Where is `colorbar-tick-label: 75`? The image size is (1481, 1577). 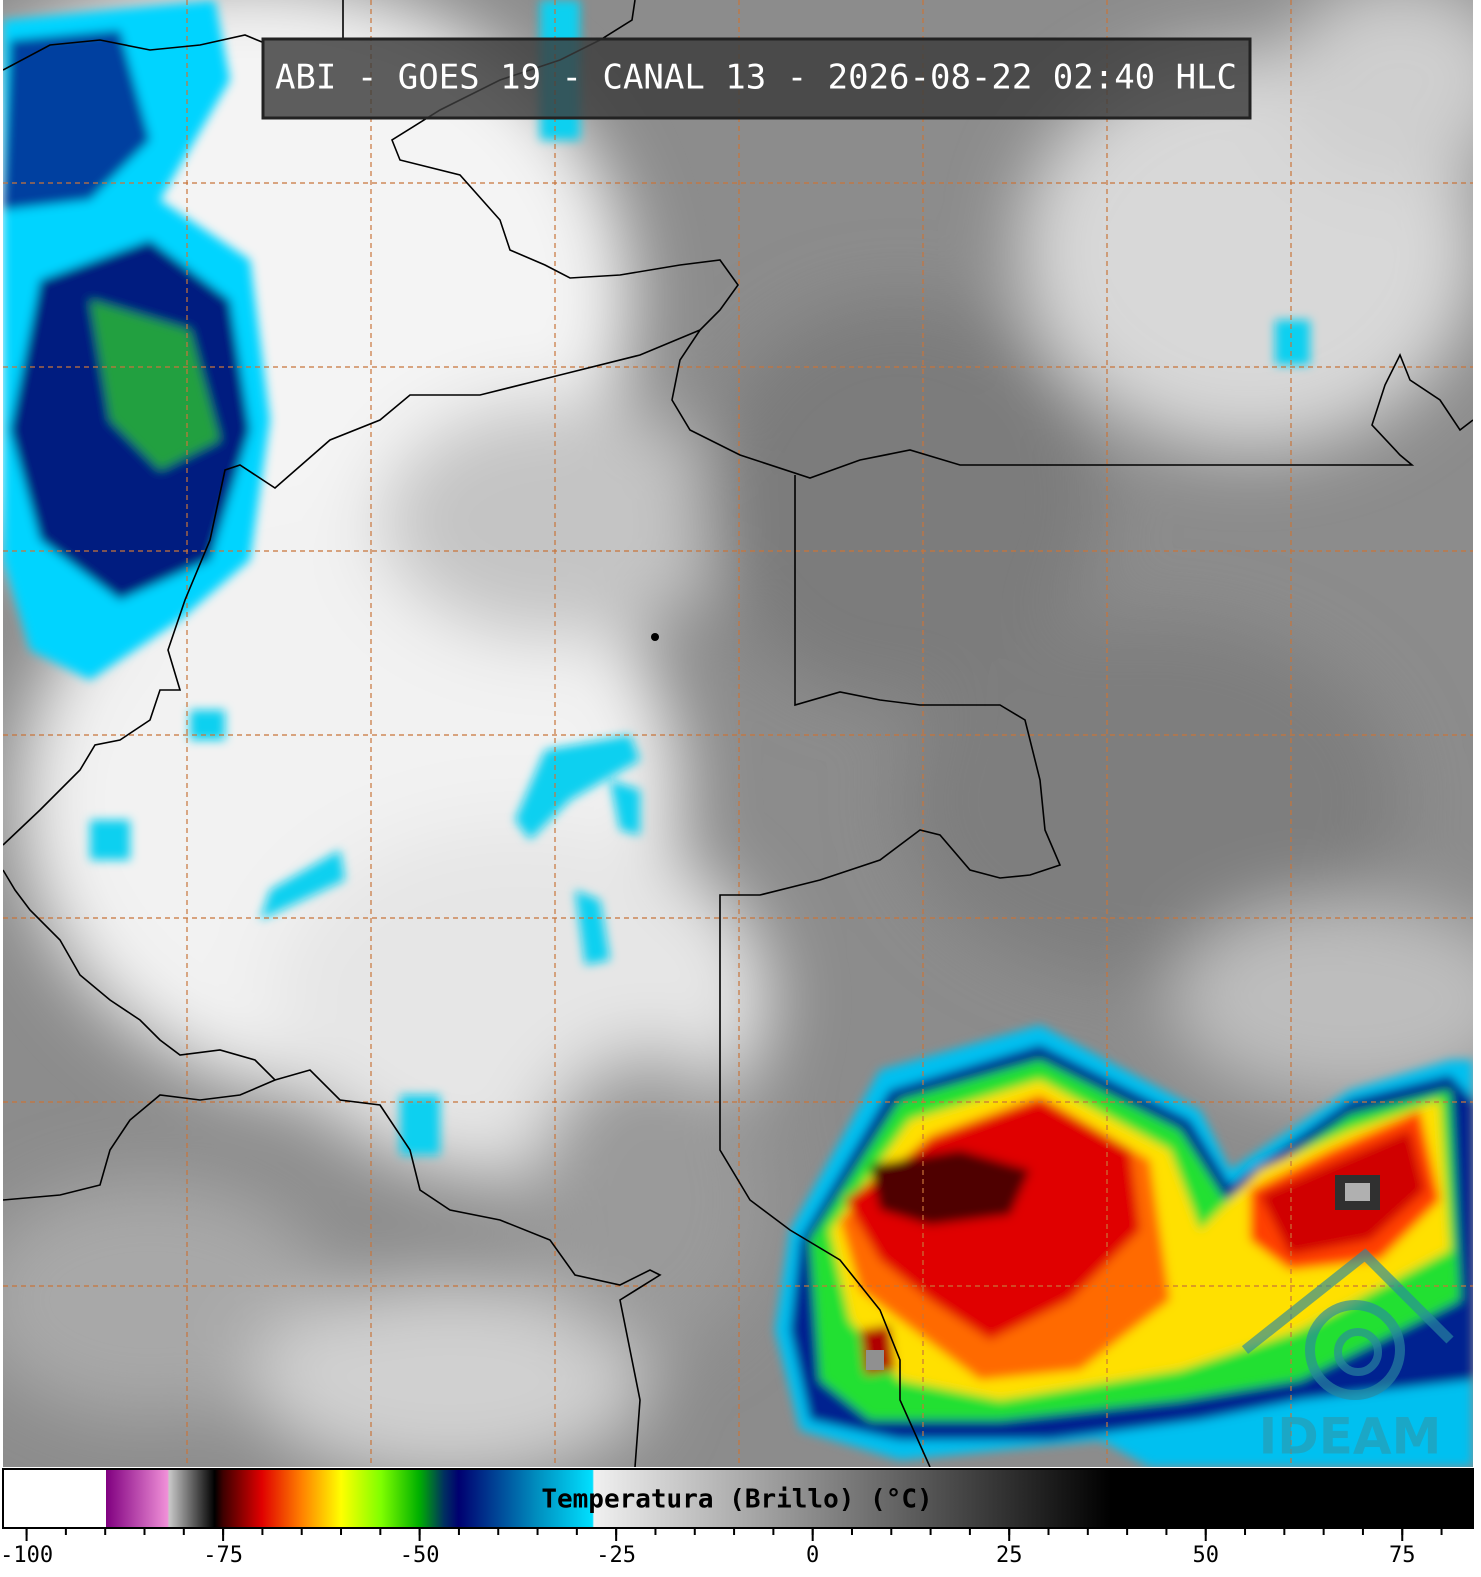 colorbar-tick-label: 75 is located at coordinates (1402, 1555).